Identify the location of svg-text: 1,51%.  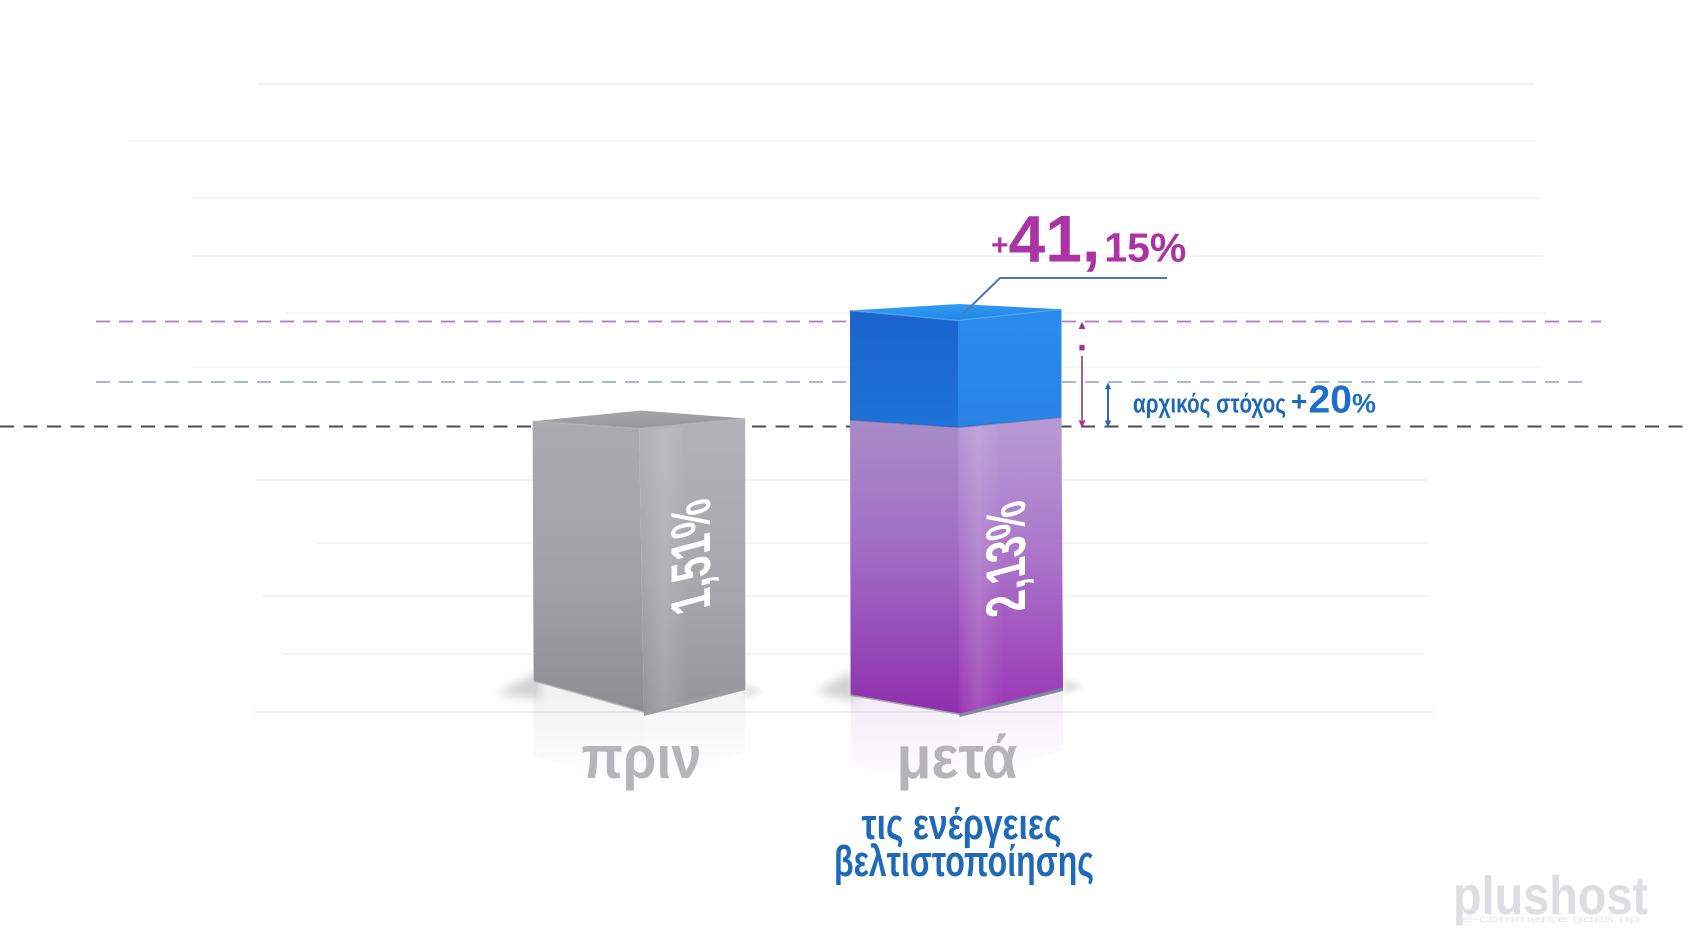
(691, 557).